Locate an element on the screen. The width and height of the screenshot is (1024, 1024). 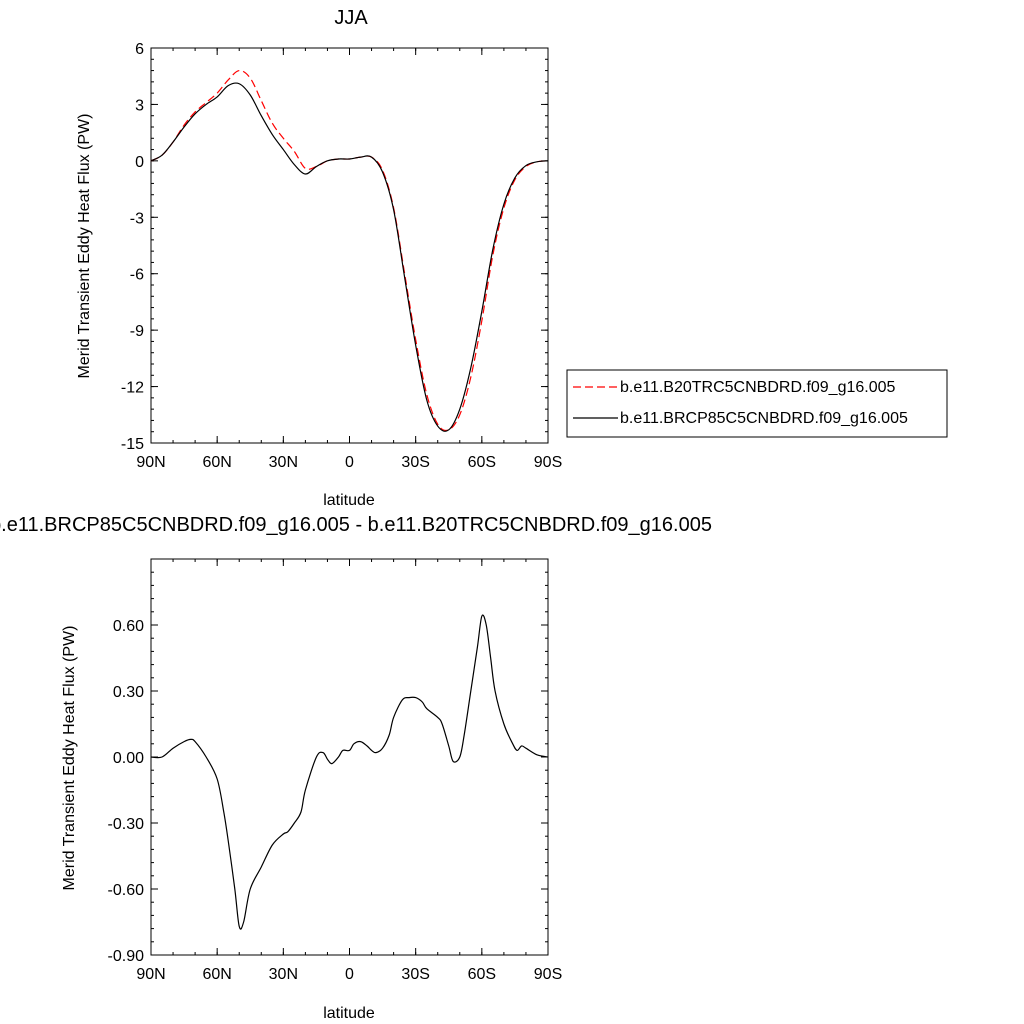
top-y-tick-label: -6 is located at coordinates (137, 275).